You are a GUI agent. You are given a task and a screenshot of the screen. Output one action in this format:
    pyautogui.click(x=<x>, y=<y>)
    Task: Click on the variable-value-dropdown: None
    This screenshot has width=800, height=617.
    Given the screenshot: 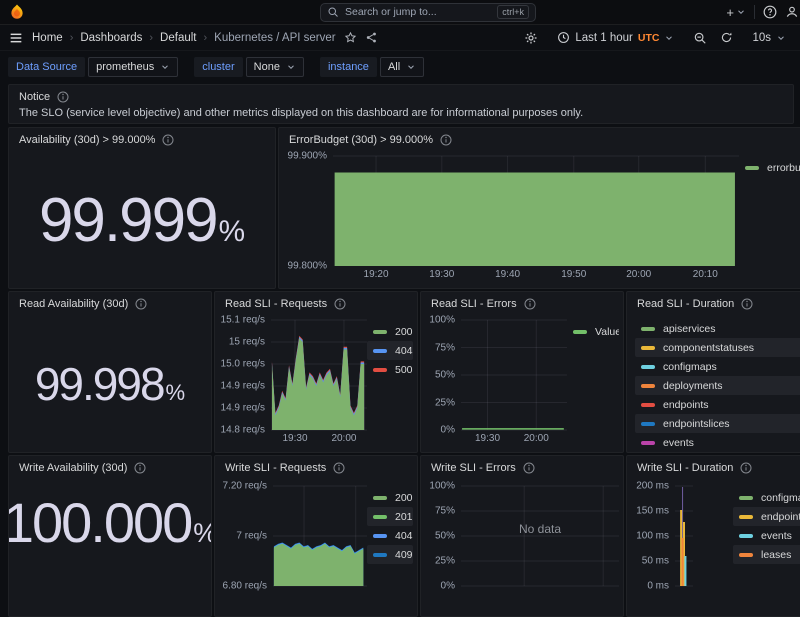 What is the action you would take?
    pyautogui.click(x=274, y=67)
    